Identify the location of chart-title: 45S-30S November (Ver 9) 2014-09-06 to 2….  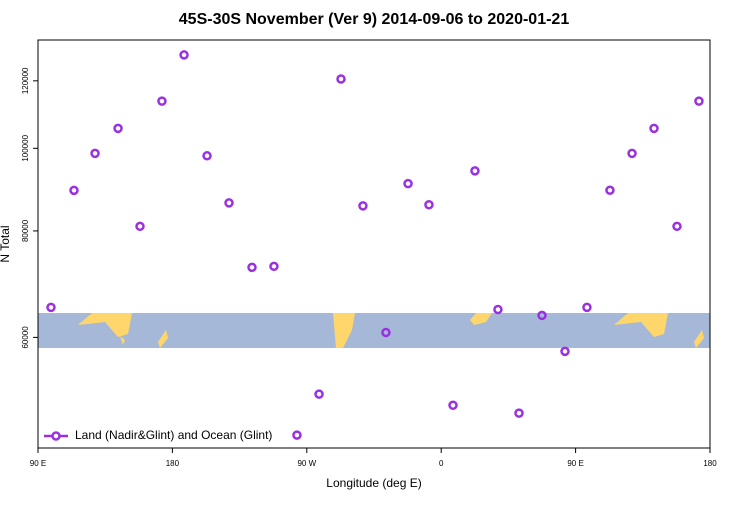
(374, 19).